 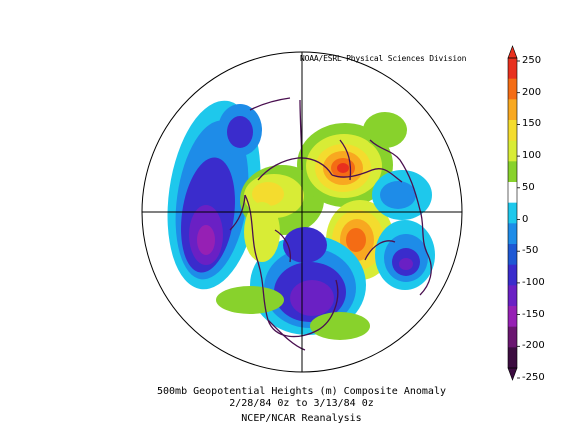 What do you see at coordinates (301, 418) in the screenshot?
I see `caption-source: NCEP/NCAR Reanalysis` at bounding box center [301, 418].